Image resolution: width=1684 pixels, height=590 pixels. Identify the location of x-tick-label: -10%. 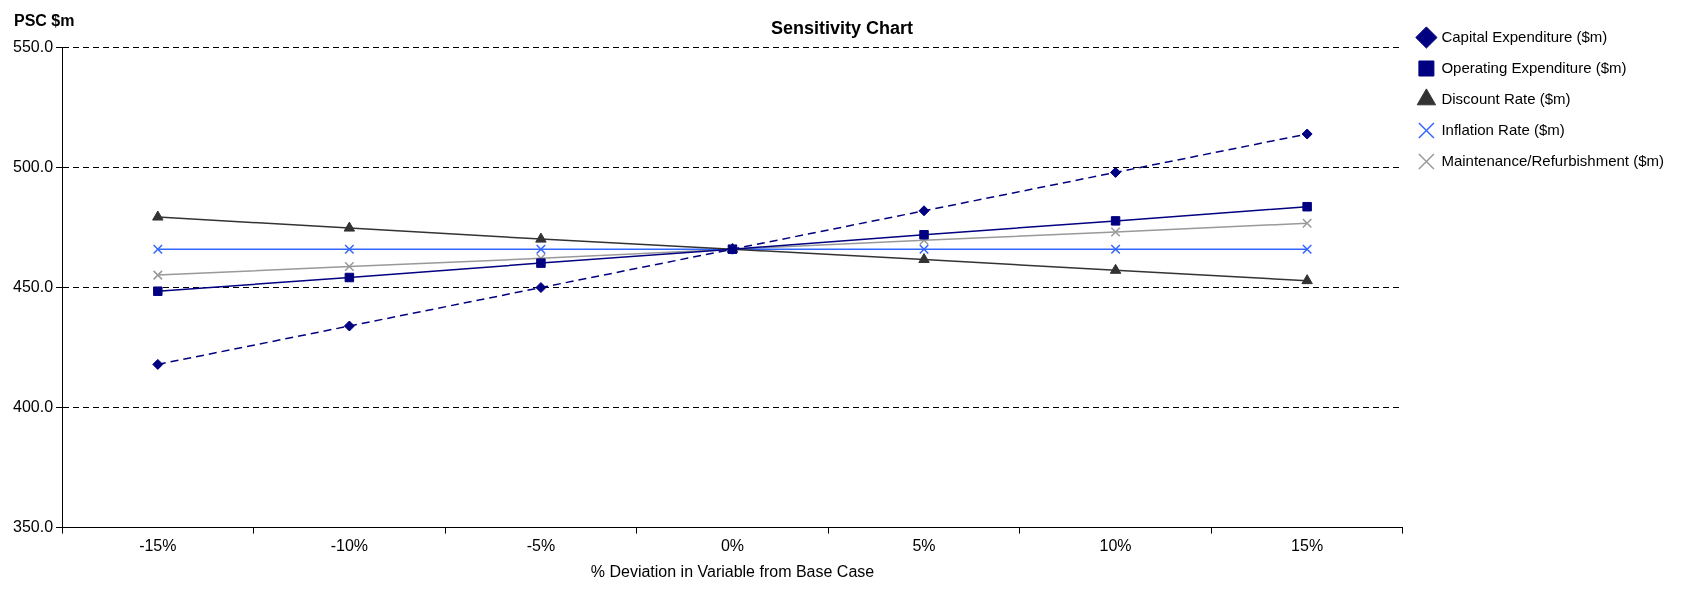
(349, 545).